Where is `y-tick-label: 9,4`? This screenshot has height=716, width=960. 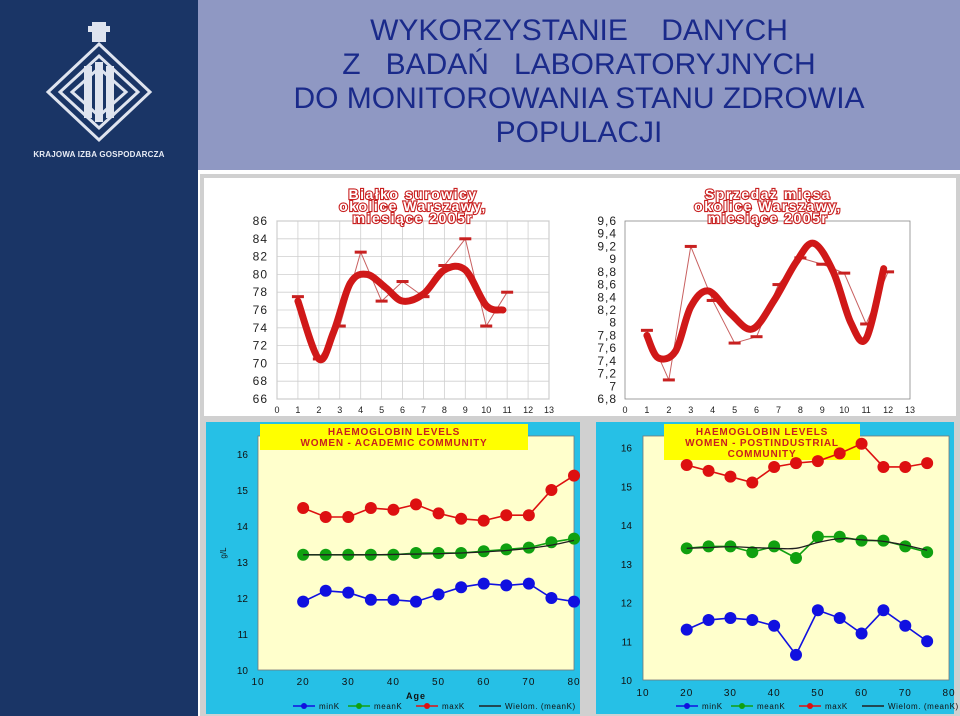 y-tick-label: 9,4 is located at coordinates (607, 234).